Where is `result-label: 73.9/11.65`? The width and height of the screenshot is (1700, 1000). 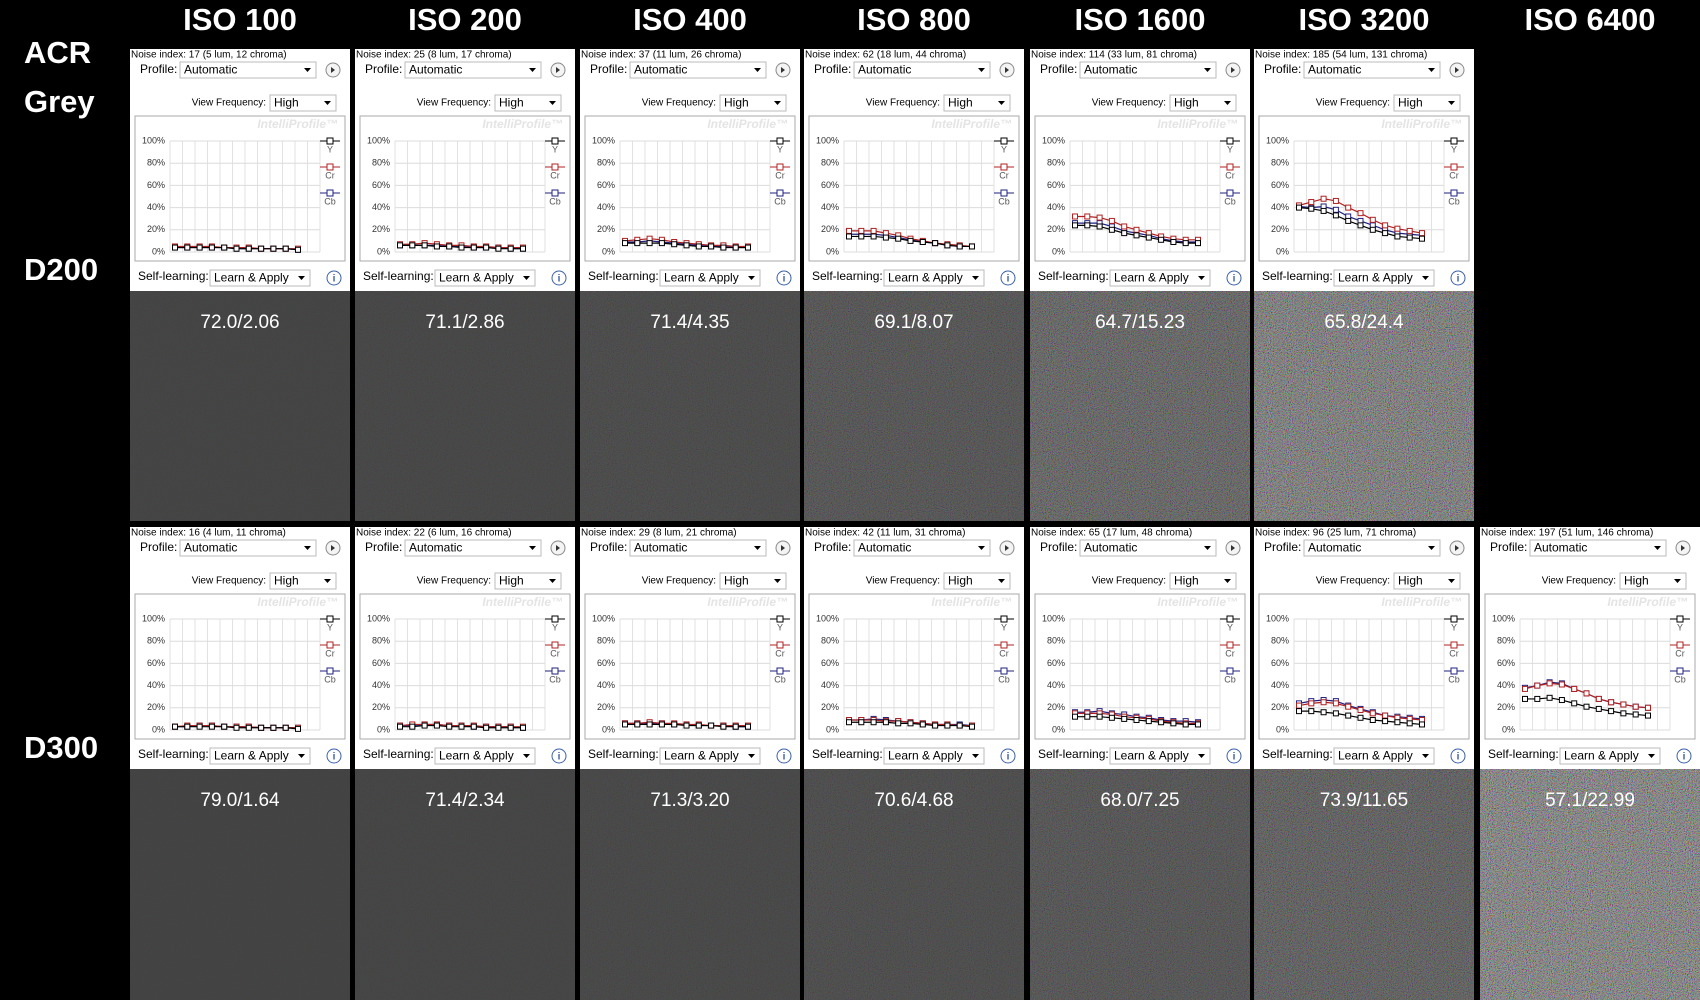
result-label: 73.9/11.65 is located at coordinates (1364, 800).